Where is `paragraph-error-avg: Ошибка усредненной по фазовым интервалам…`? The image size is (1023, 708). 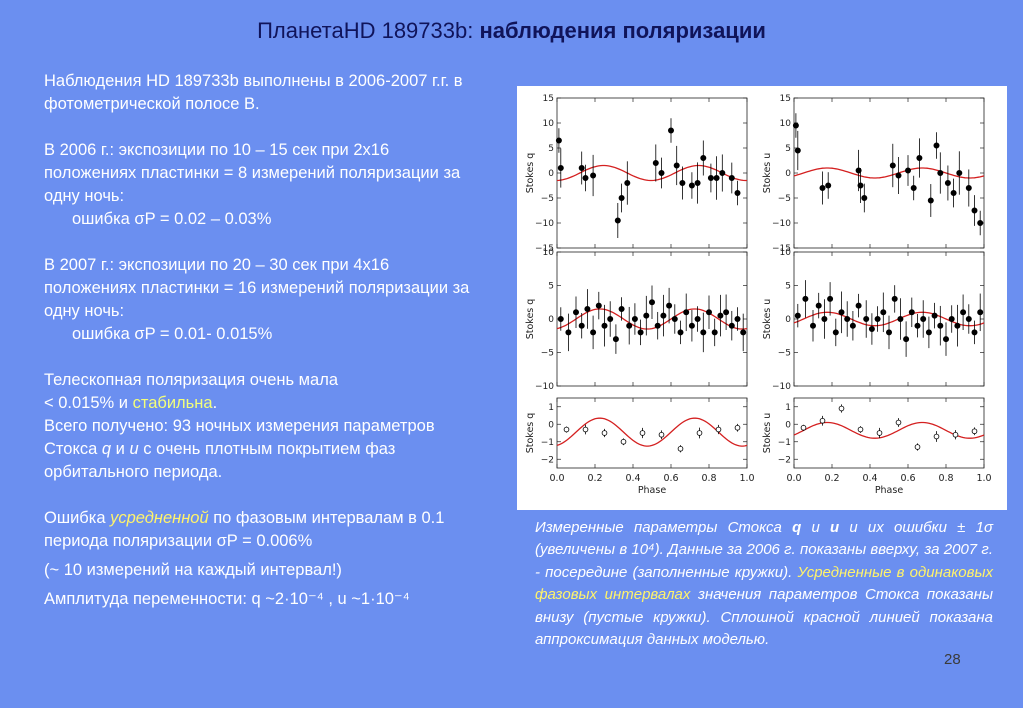
paragraph-error-avg: Ошибка усредненной по фазовым интервалам… is located at coordinates (259, 530).